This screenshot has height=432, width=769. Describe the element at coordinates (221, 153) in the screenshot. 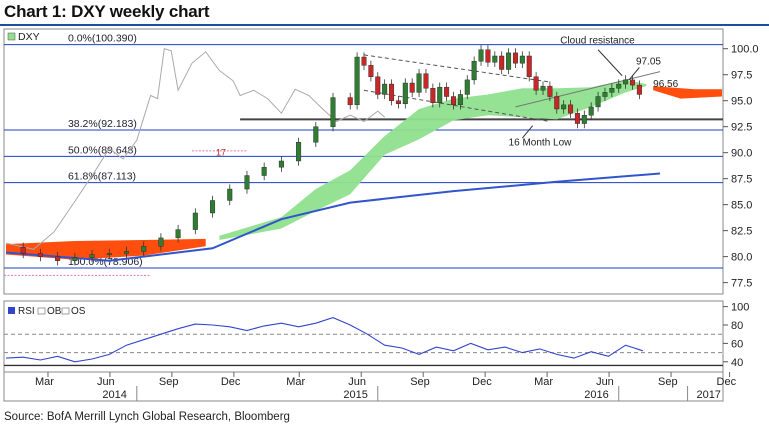

I see `annotation-17: 17` at that location.